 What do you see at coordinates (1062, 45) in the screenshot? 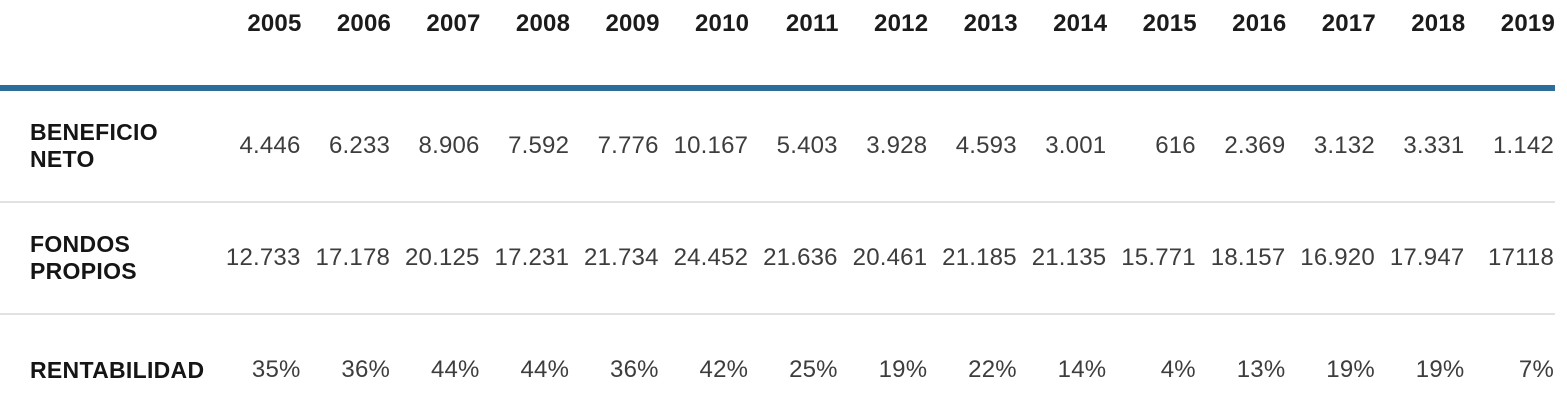
I see `year-header: 2014` at bounding box center [1062, 45].